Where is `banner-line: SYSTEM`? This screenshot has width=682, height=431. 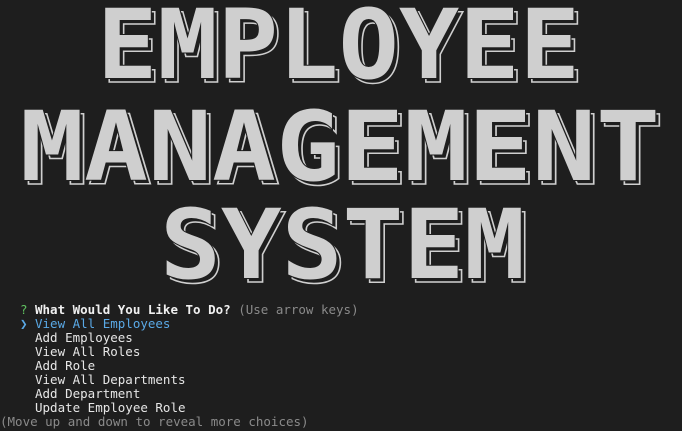 banner-line: SYSTEM is located at coordinates (342, 244).